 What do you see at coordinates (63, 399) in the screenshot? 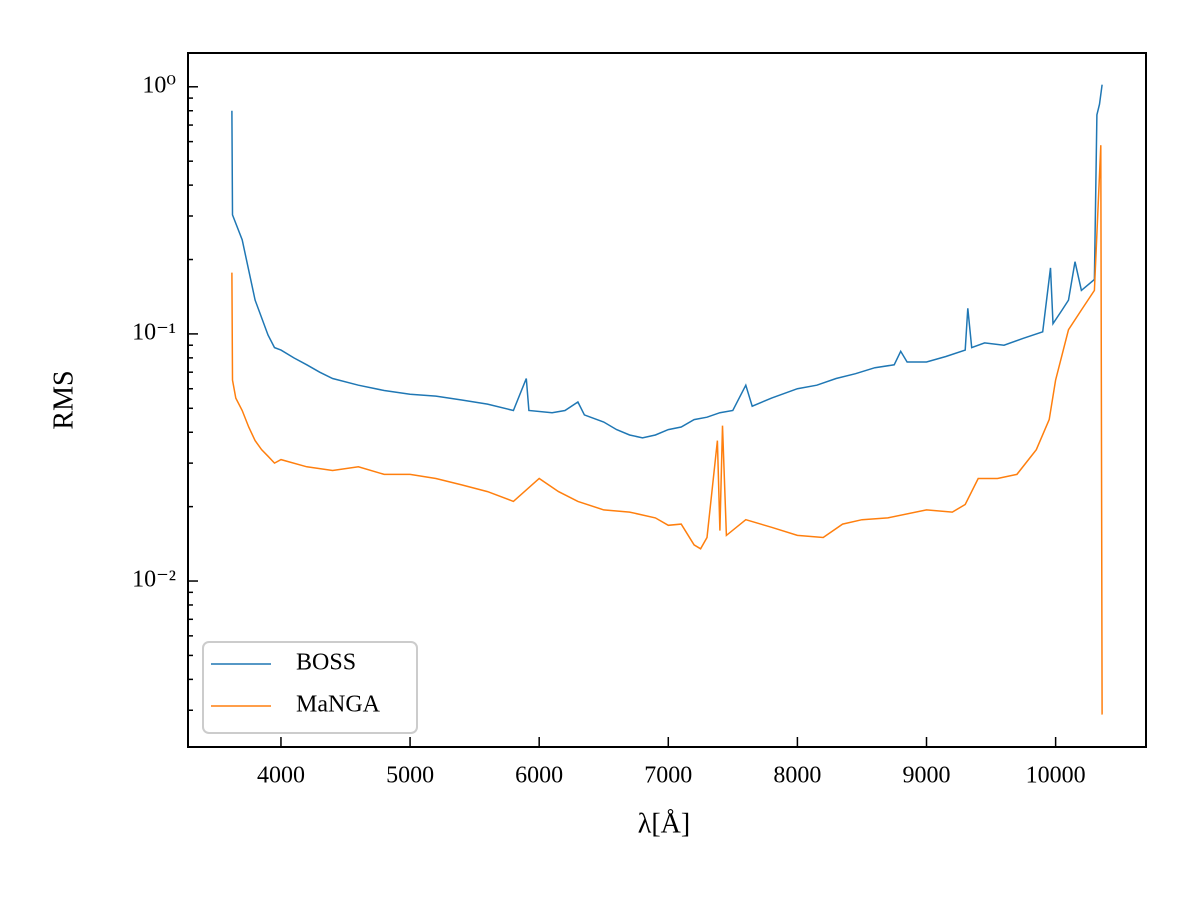
I see `y-axis-label: RMS` at bounding box center [63, 399].